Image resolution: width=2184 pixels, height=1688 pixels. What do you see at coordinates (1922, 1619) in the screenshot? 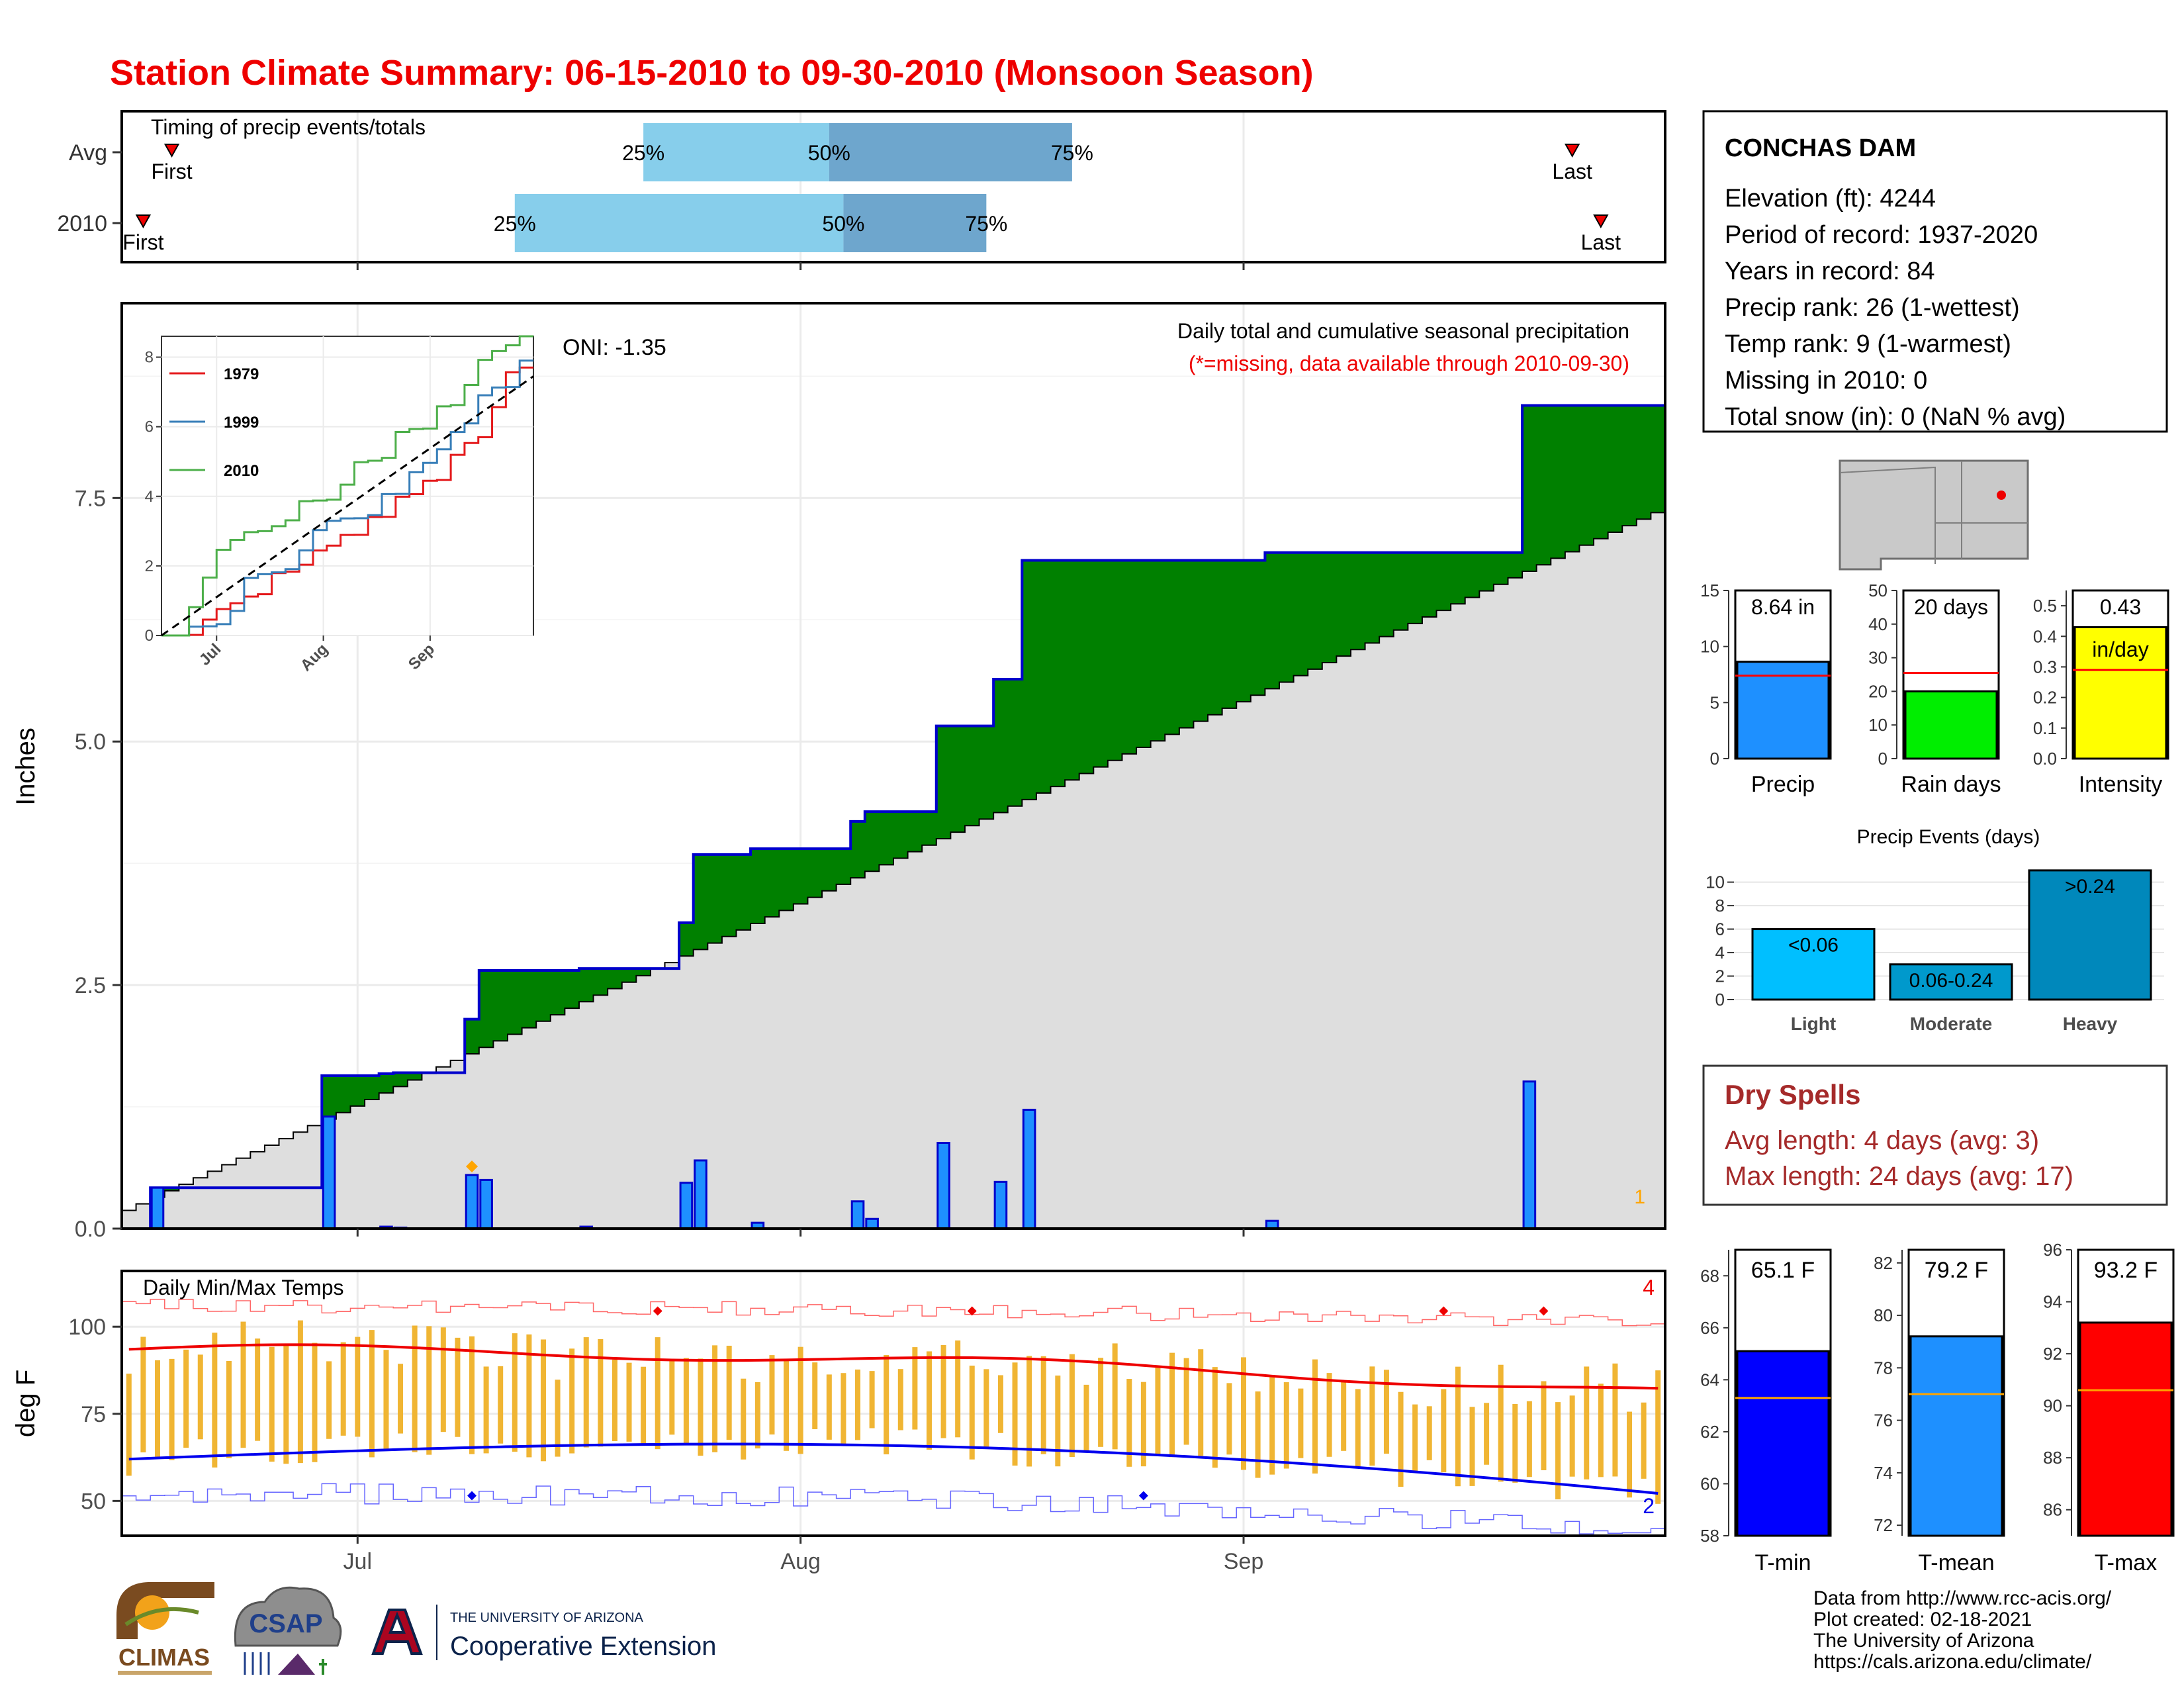
I see `footer-line: Plot created: 02-18-2021` at bounding box center [1922, 1619].